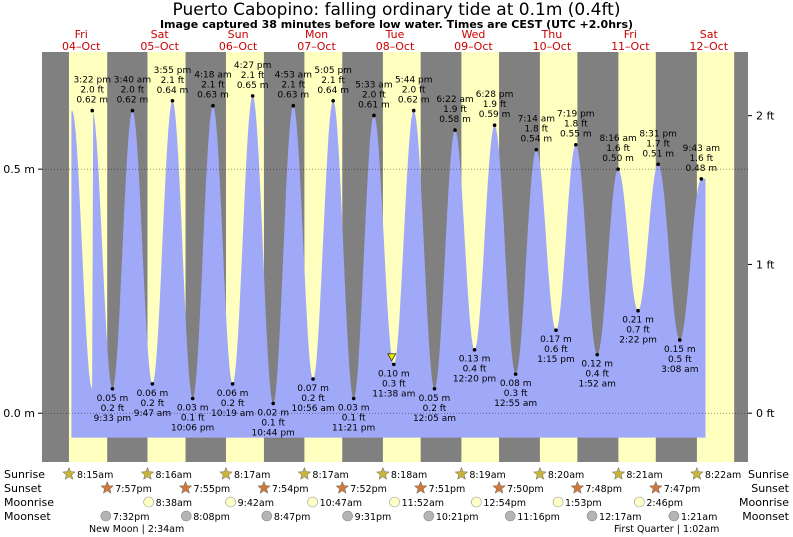 The width and height of the screenshot is (793, 537). Describe the element at coordinates (473, 46) in the screenshot. I see `day-date-label: 09–Oct` at that location.